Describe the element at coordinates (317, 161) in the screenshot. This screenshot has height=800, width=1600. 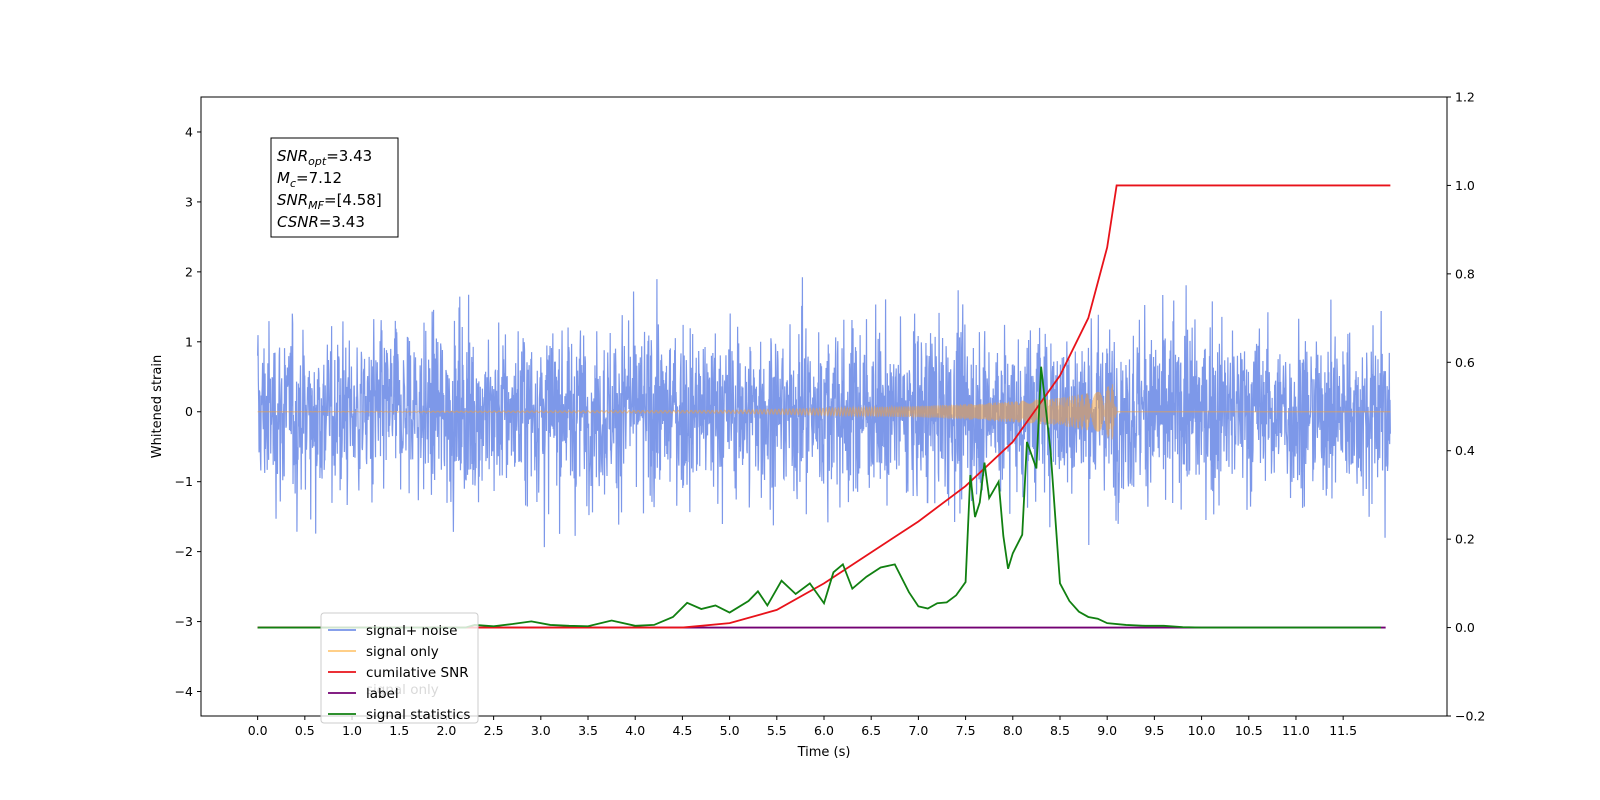
I see `annotation-subscript: opt` at that location.